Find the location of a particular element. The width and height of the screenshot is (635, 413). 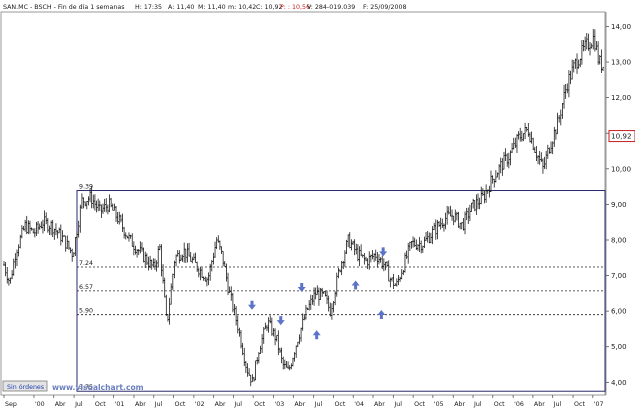

y-tick-label: 14,00 is located at coordinates (621, 27).